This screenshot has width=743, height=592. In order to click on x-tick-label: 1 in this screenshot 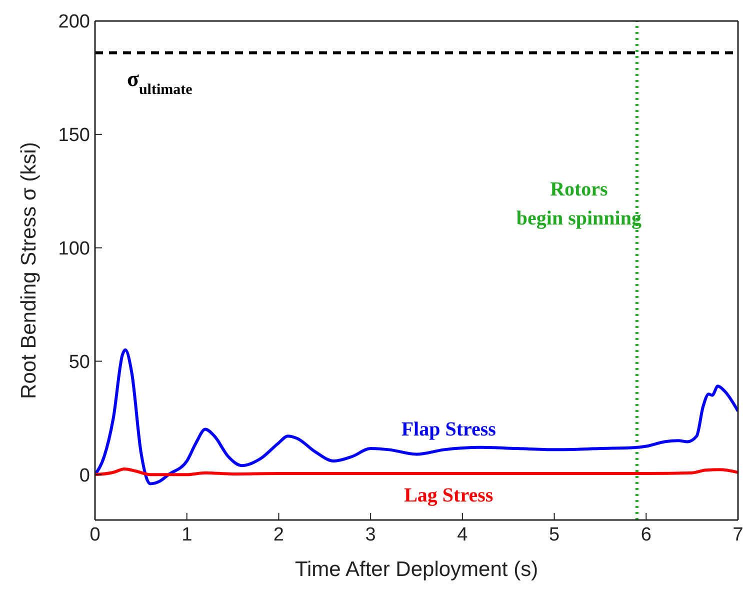, I will do `click(187, 535)`.